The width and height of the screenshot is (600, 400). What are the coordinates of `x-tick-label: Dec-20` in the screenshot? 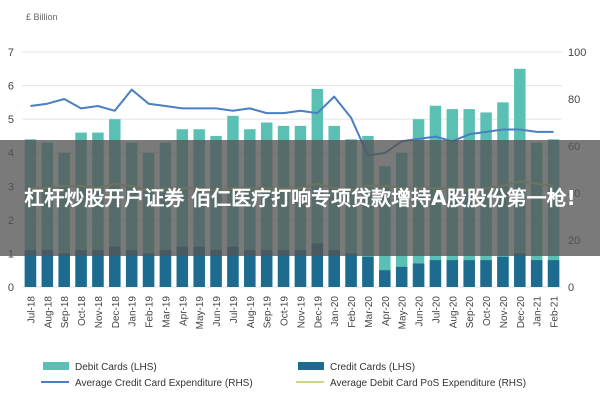 It's located at (521, 312).